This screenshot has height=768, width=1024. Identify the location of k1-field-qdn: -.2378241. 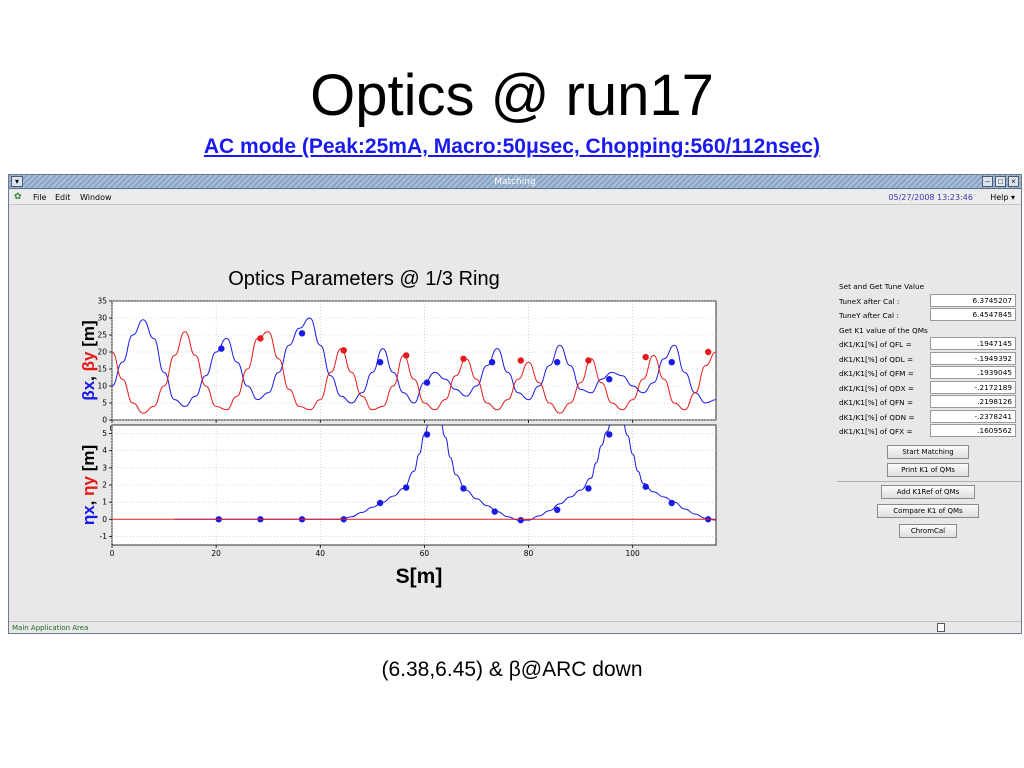
(973, 416).